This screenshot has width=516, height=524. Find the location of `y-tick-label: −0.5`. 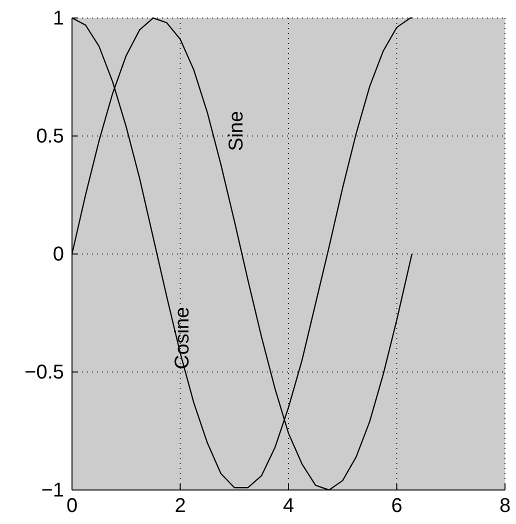

y-tick-label: −0.5 is located at coordinates (44, 372).